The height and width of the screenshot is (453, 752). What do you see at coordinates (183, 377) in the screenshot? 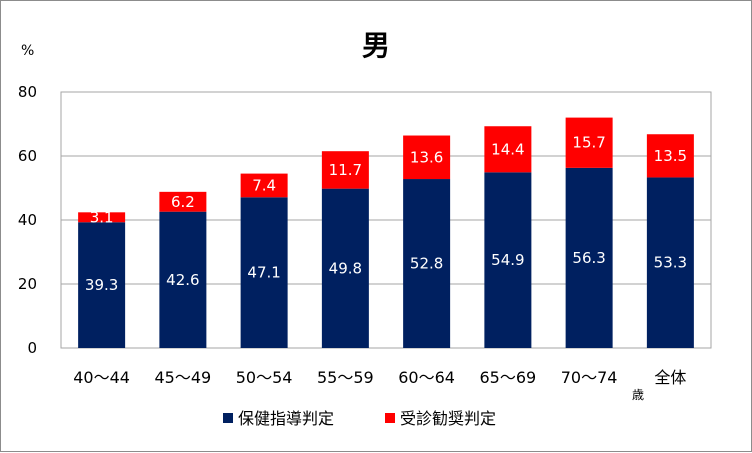
I see `x-tick-label: 45～49` at bounding box center [183, 377].